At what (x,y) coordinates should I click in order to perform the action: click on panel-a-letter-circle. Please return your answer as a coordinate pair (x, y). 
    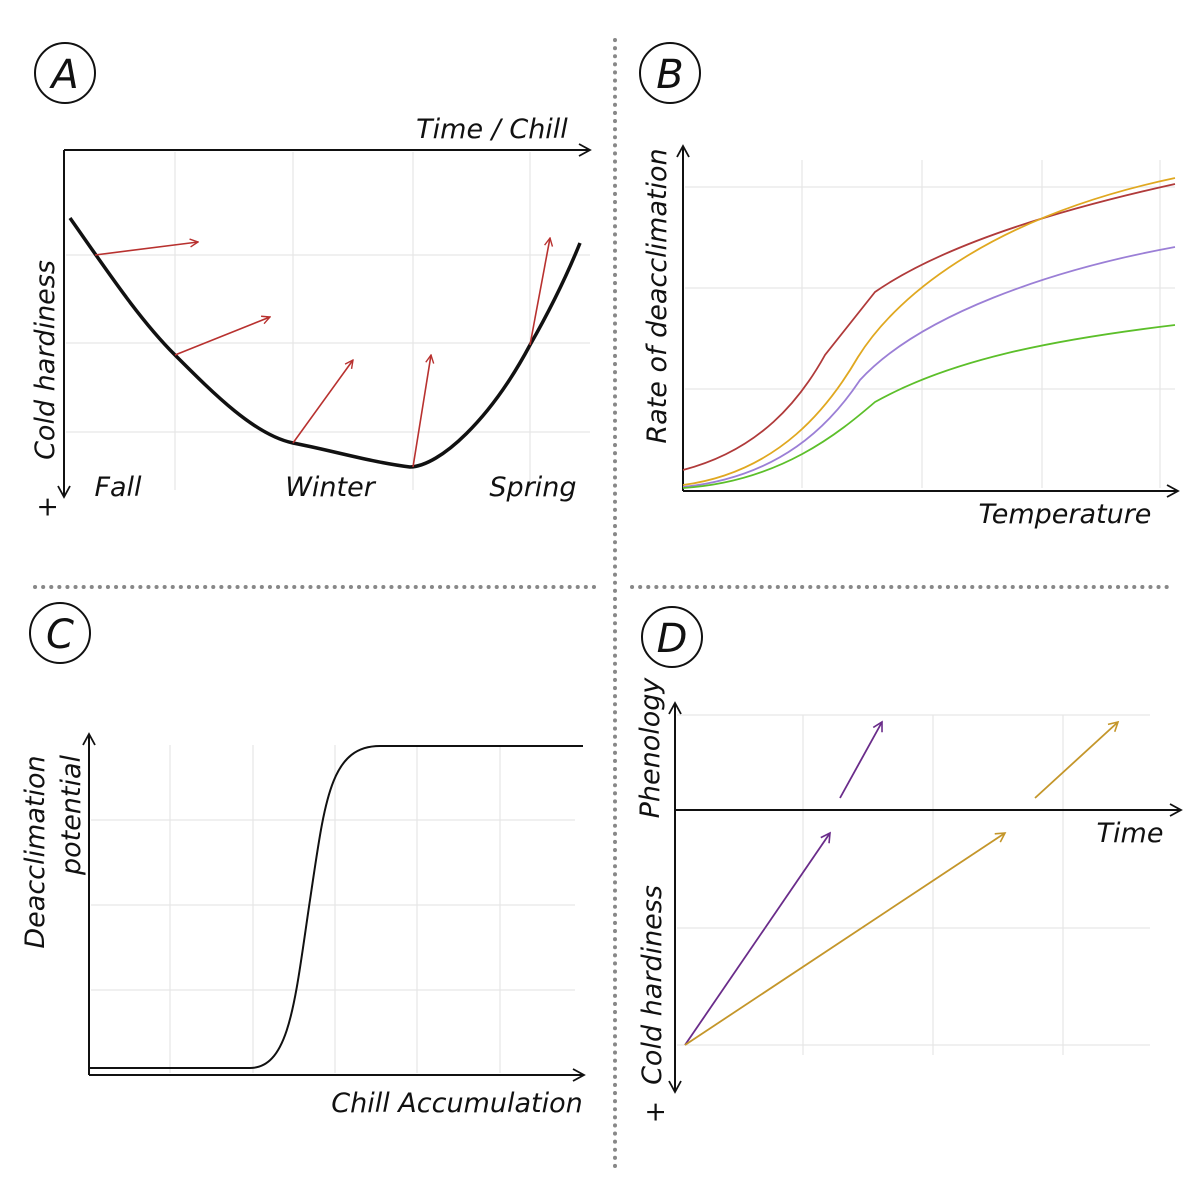
    Looking at the image, I should click on (65, 73).